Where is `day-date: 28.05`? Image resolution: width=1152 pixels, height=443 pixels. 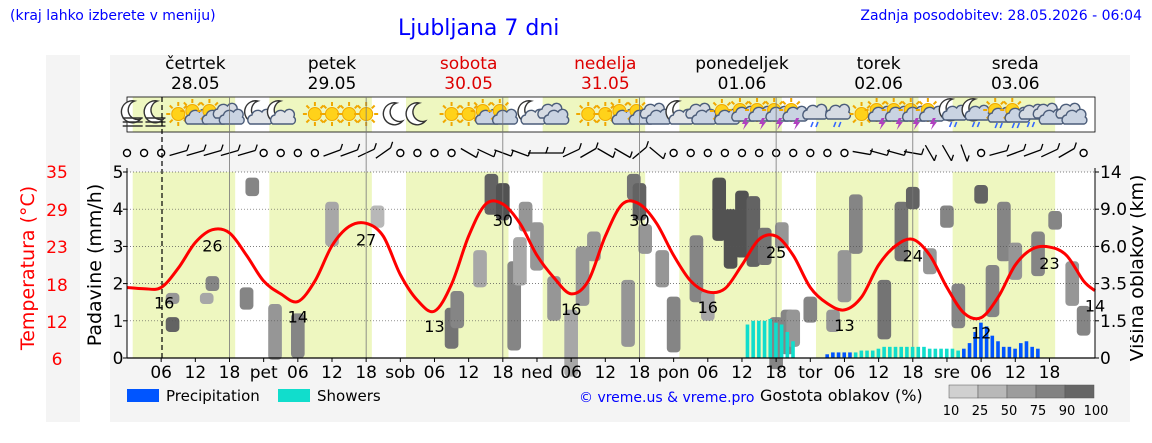
day-date: 28.05 is located at coordinates (195, 84).